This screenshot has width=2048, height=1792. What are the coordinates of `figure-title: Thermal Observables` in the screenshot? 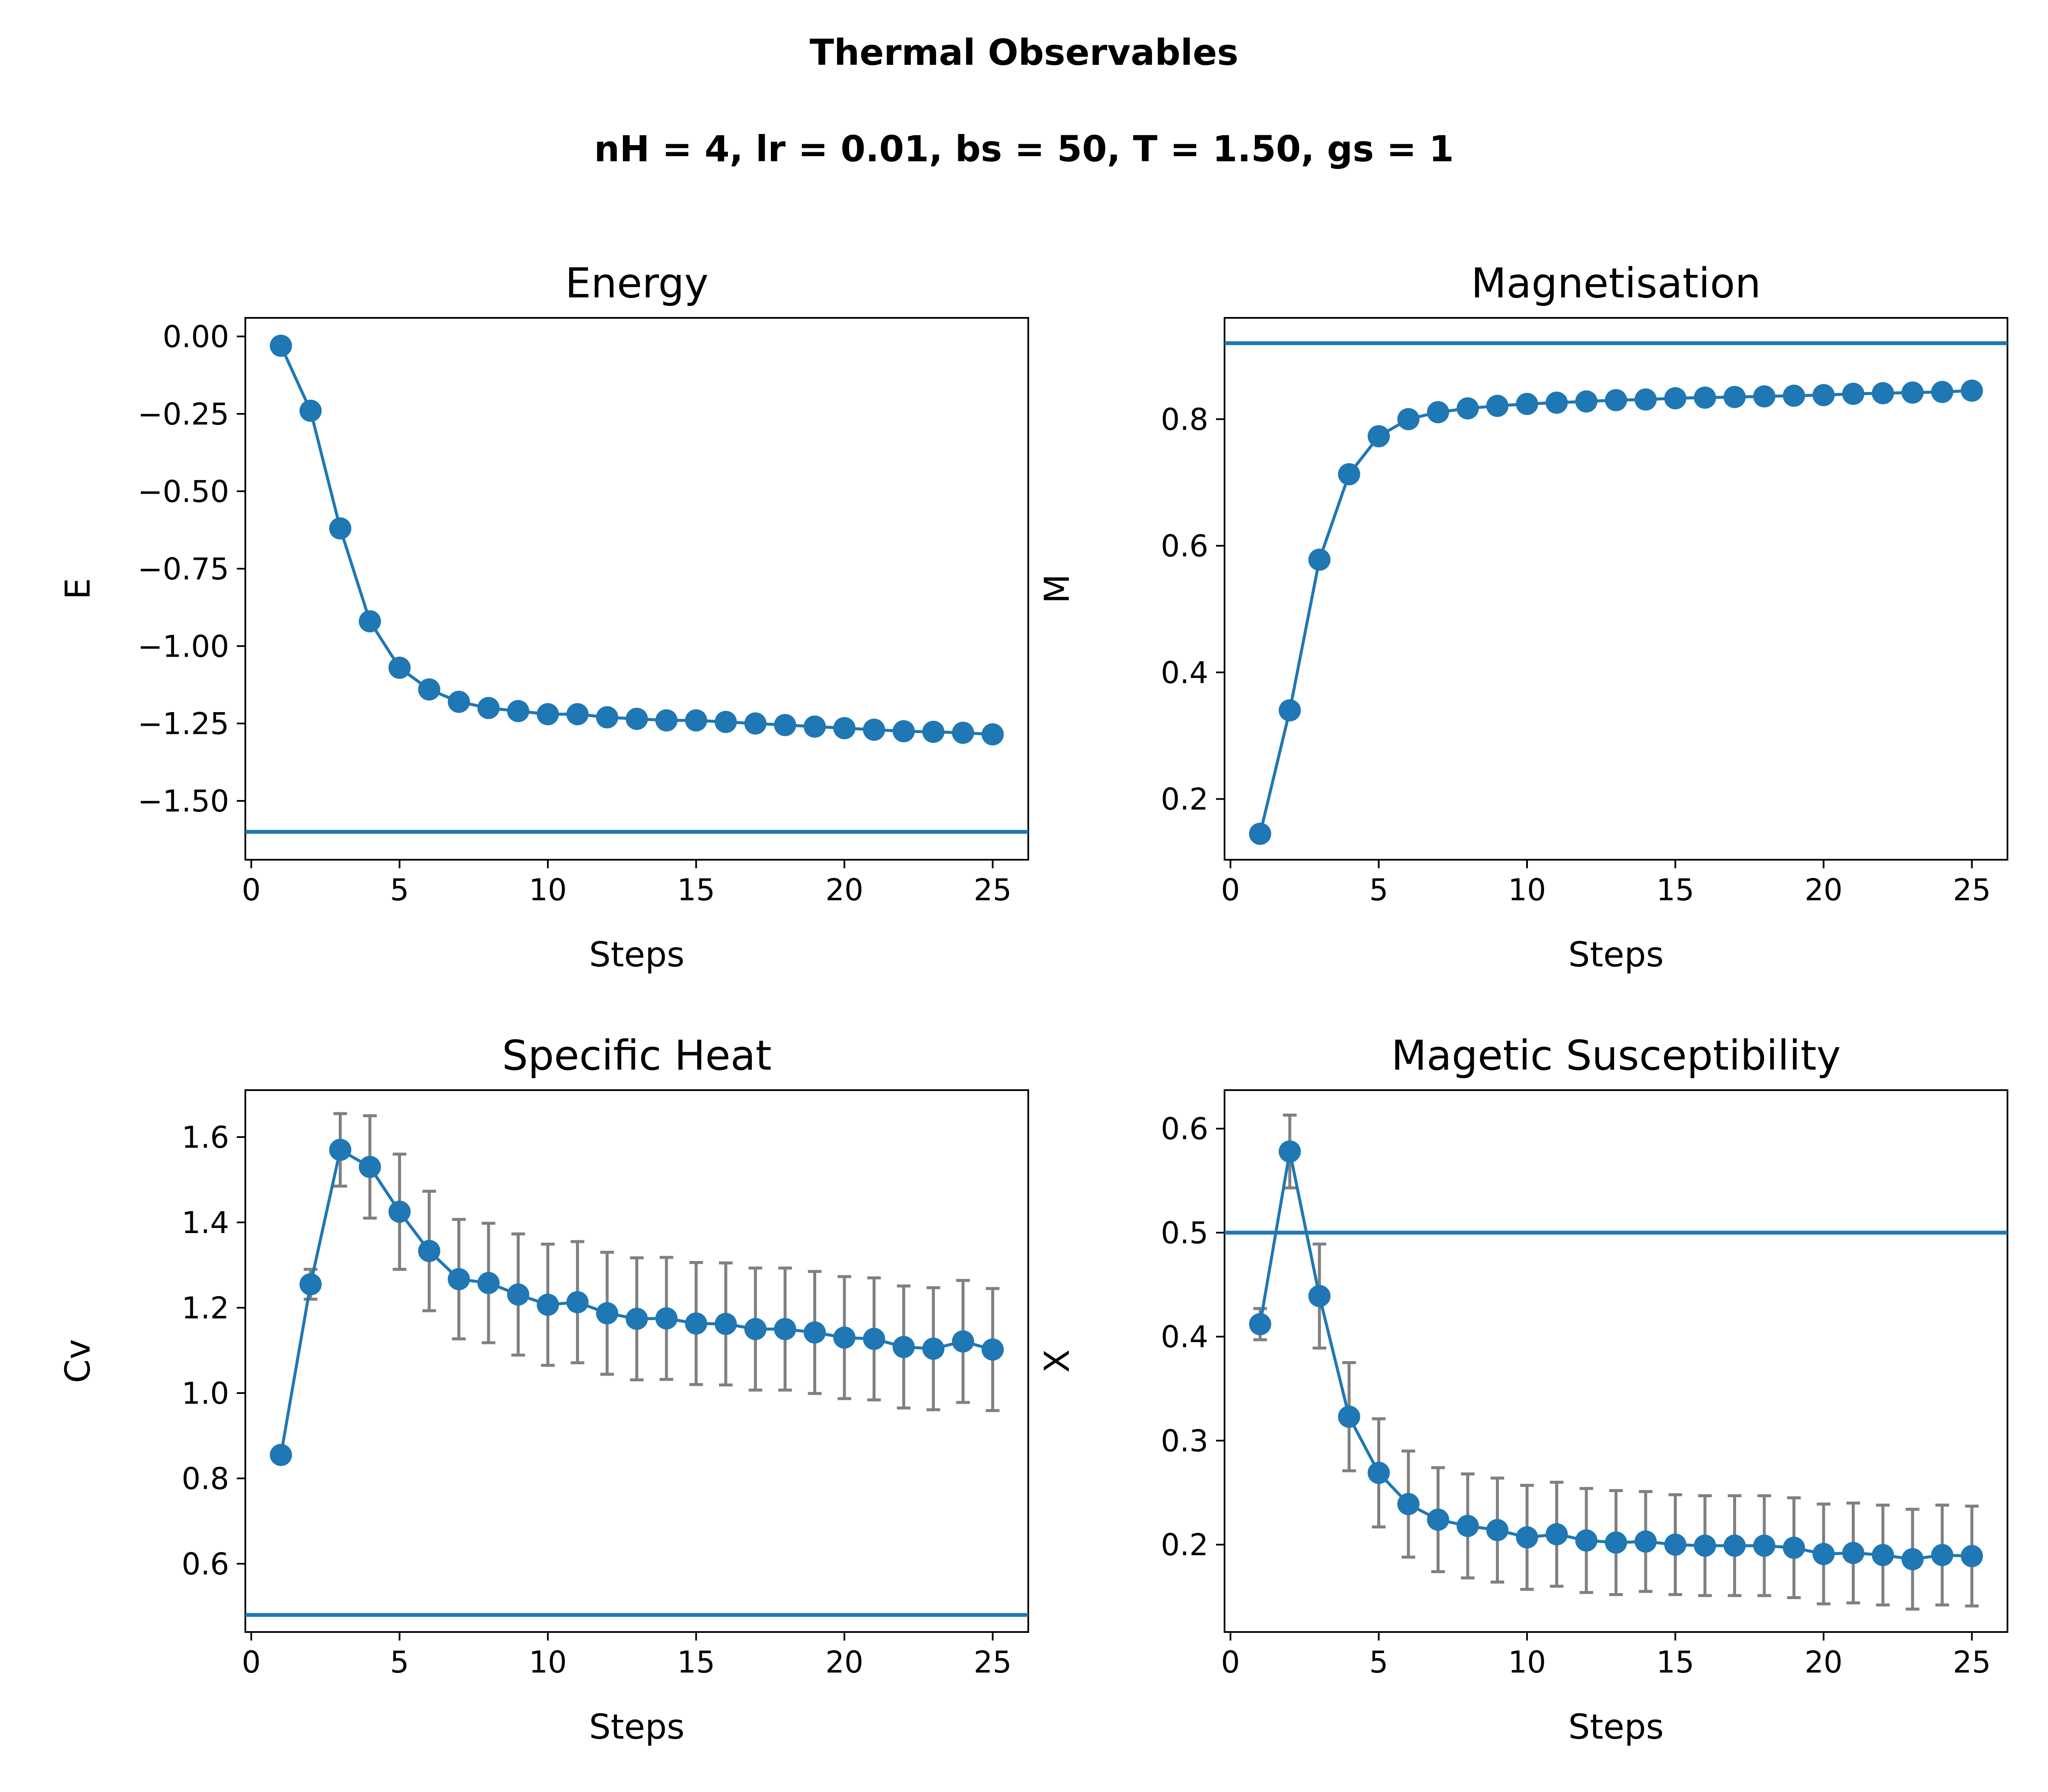 It's located at (1024, 52).